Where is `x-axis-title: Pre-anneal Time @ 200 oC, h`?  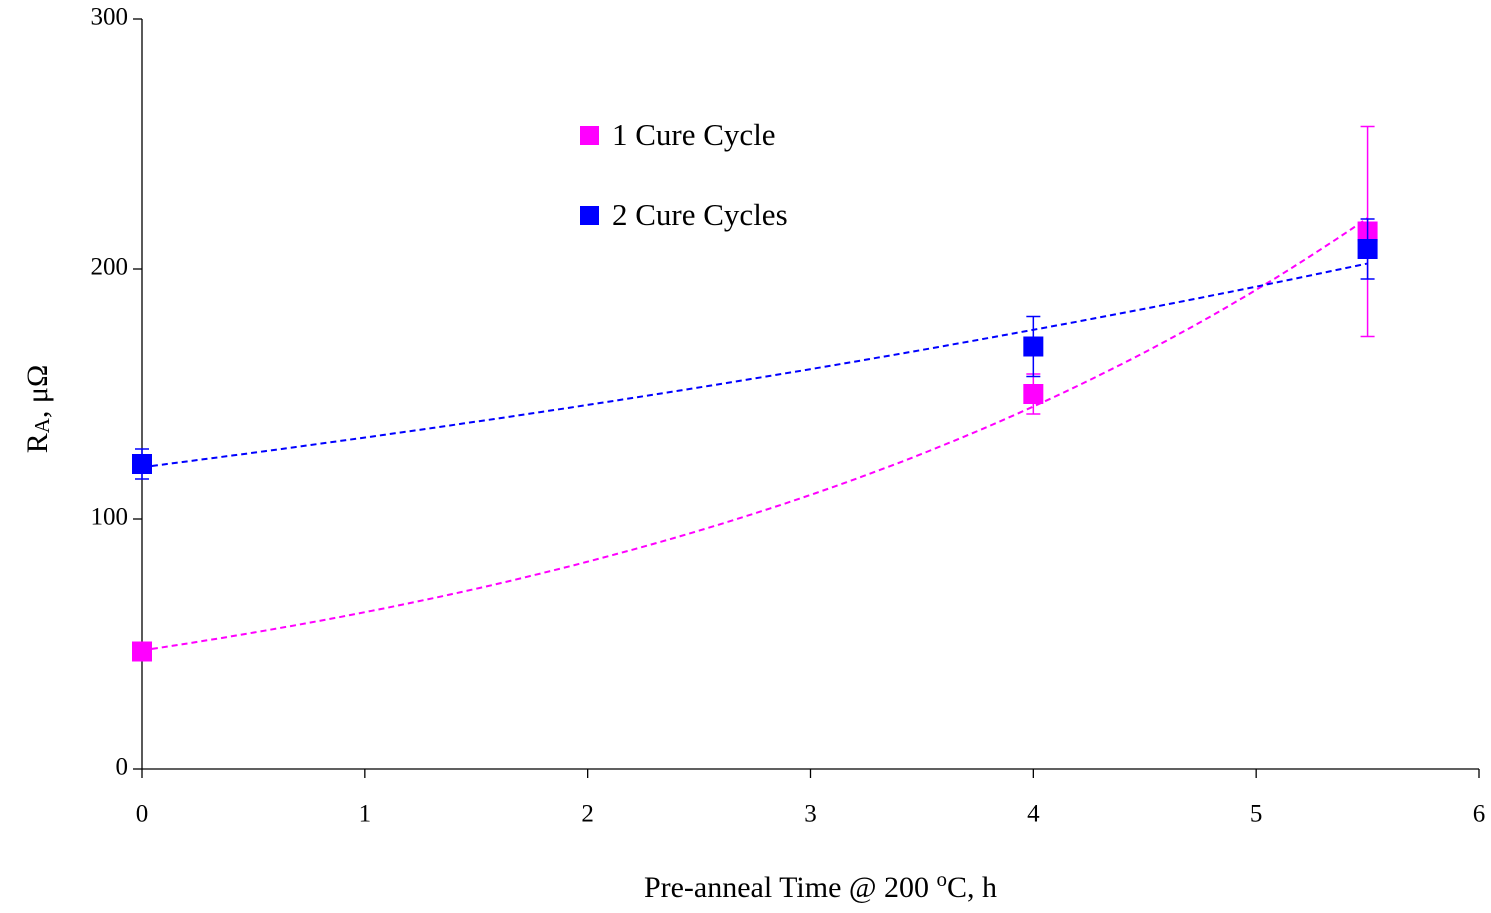 x-axis-title: Pre-anneal Time @ 200 oC, h is located at coordinates (820, 885).